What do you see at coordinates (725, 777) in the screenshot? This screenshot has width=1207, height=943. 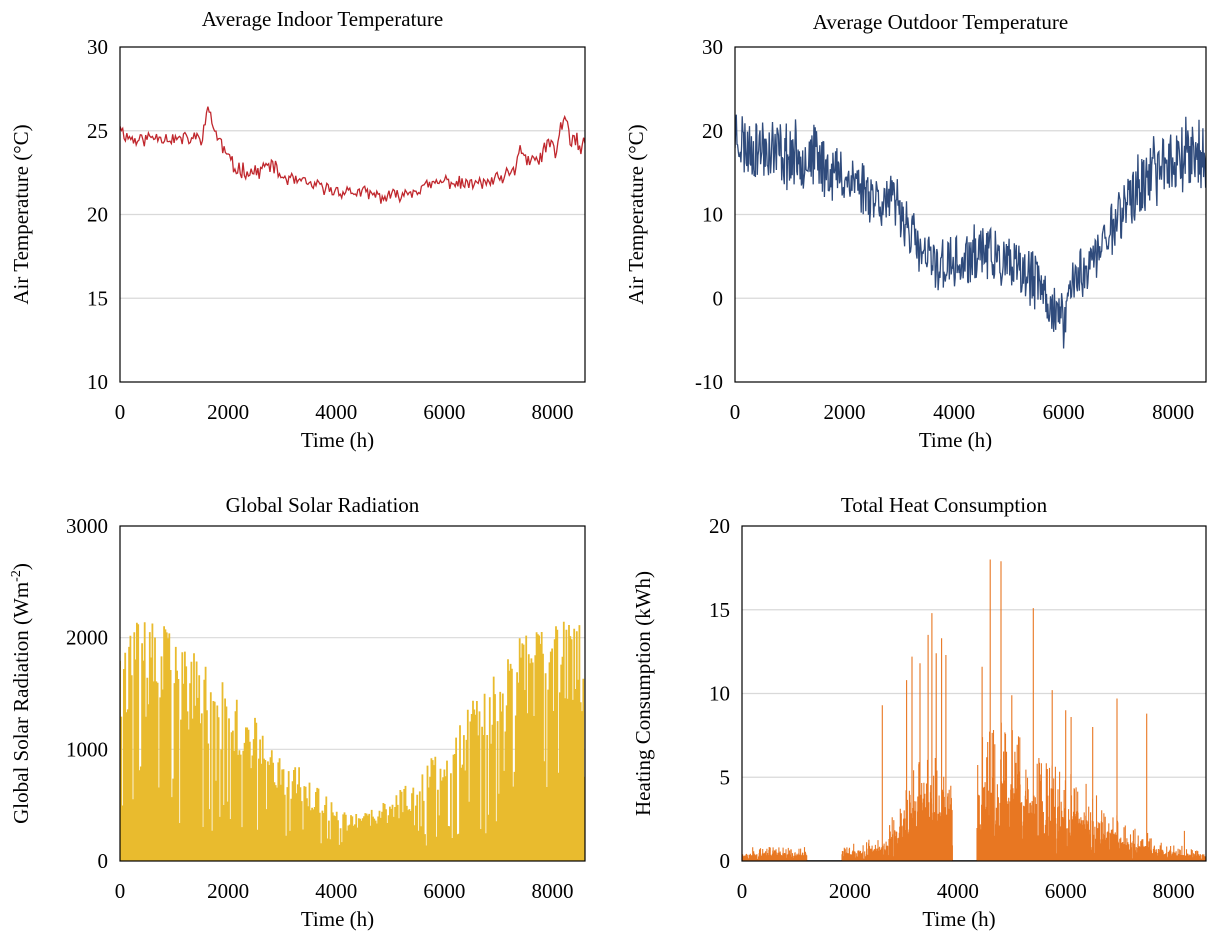 I see `y-tick-label: 5` at bounding box center [725, 777].